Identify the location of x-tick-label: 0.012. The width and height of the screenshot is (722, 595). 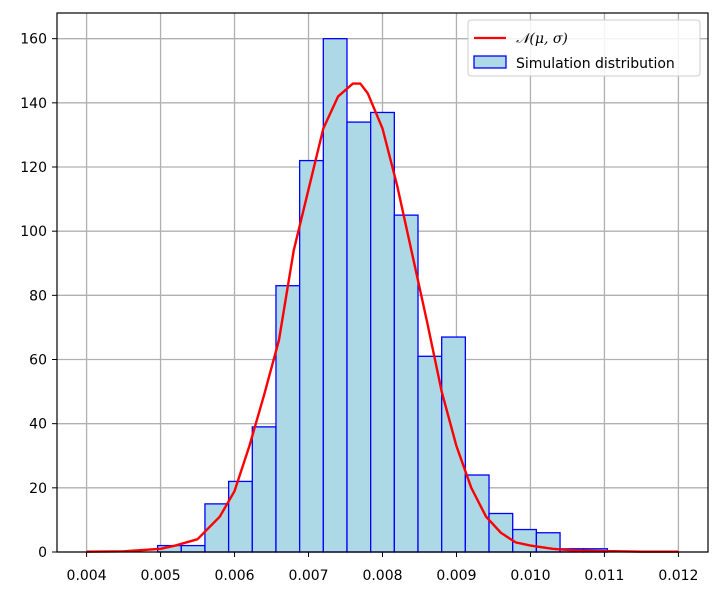
(678, 576).